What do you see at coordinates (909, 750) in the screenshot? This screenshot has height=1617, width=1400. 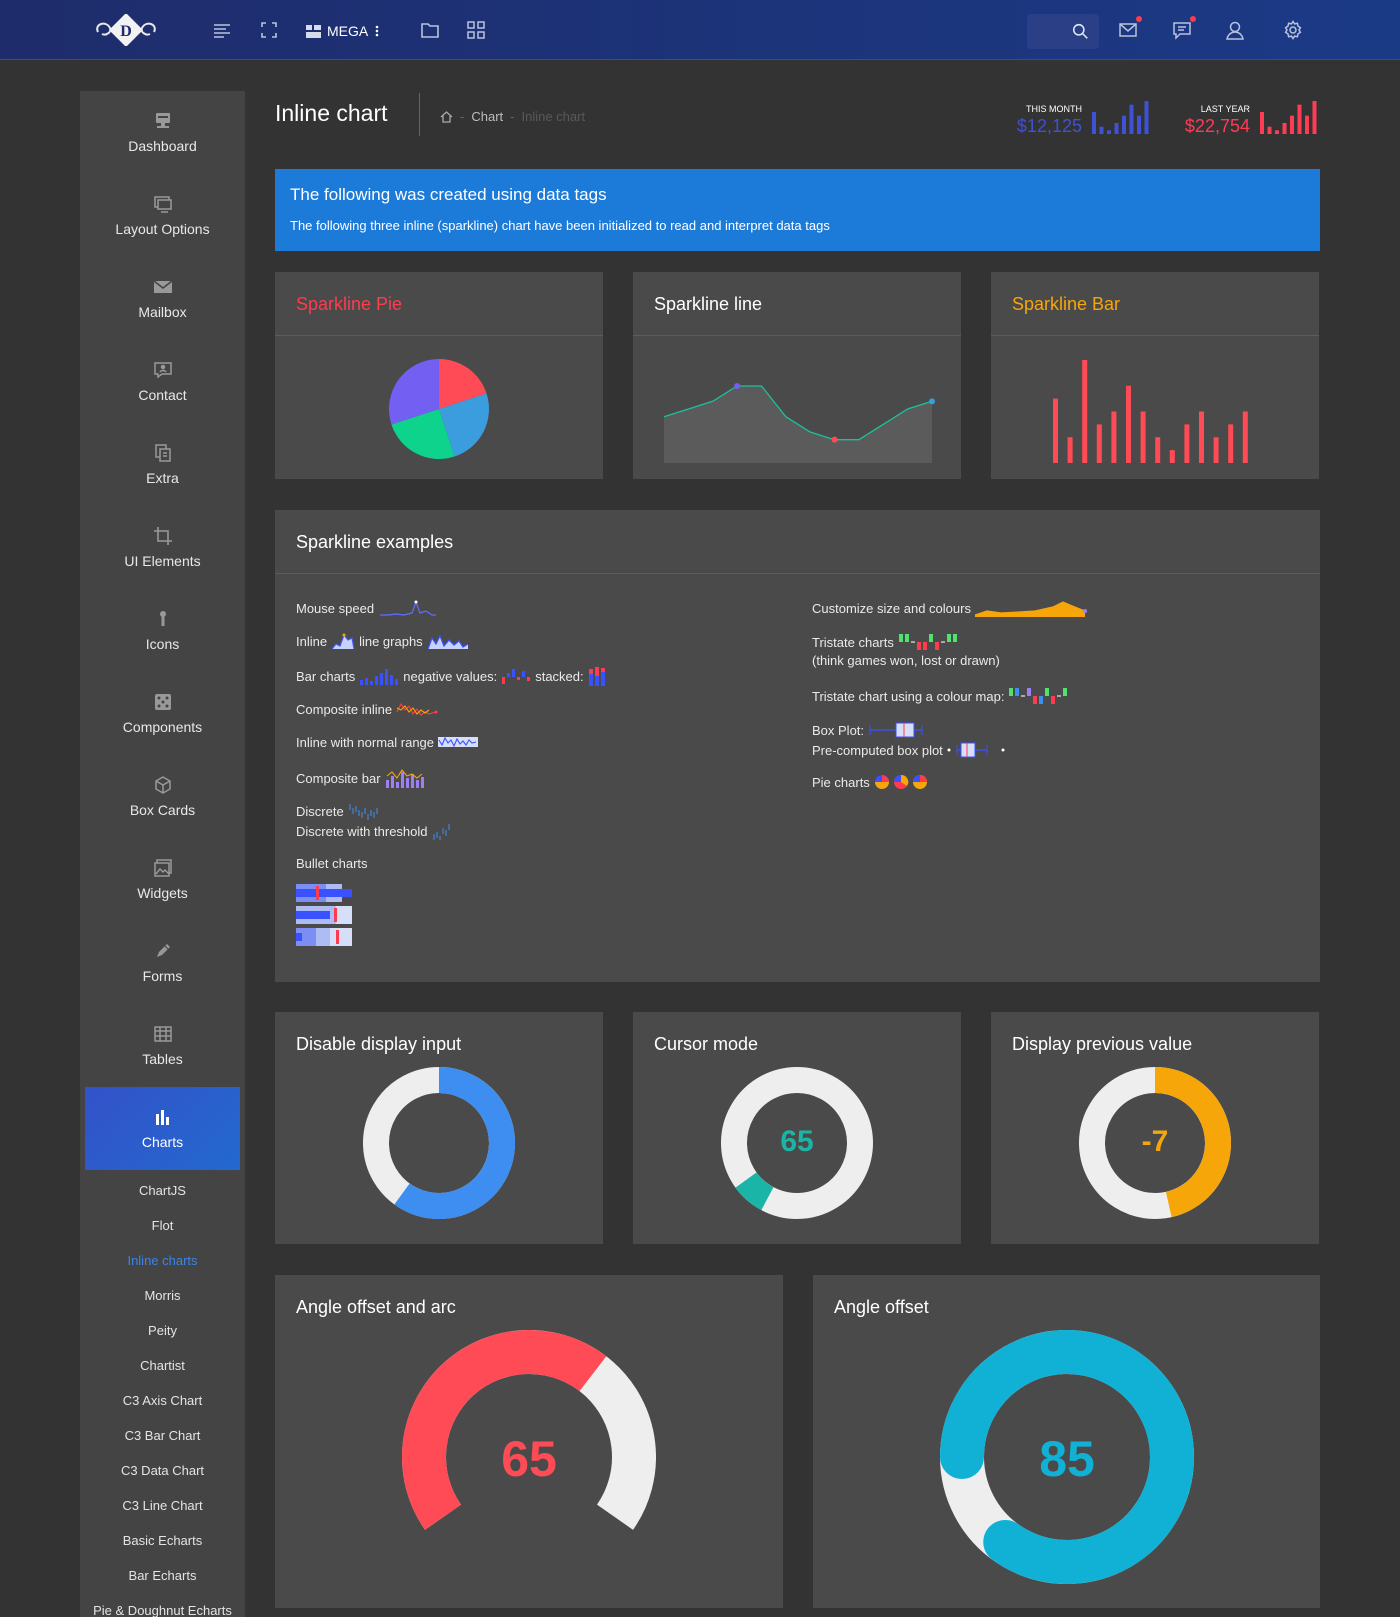 I see `example-precomputed: Pre-computed box plot` at bounding box center [909, 750].